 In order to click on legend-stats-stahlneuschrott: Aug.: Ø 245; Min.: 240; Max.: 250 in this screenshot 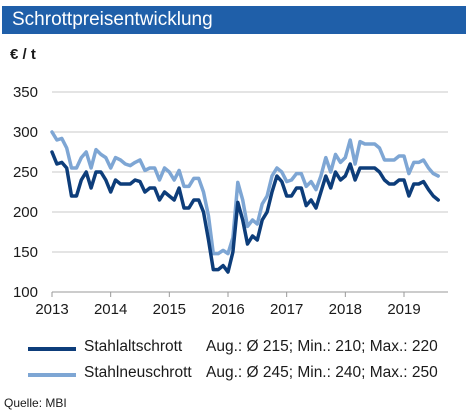, I will do `click(322, 372)`.